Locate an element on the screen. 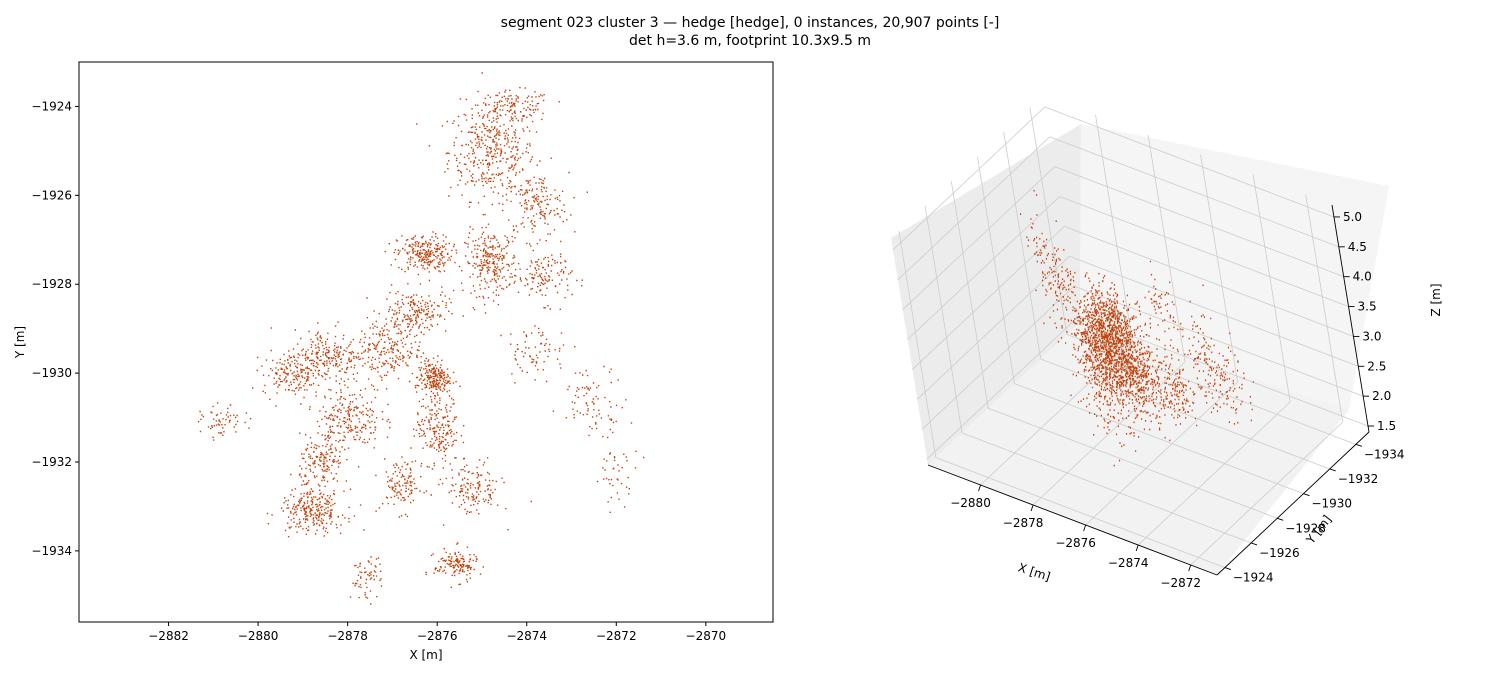  3d-y-axis-line is located at coordinates (1293, 503).